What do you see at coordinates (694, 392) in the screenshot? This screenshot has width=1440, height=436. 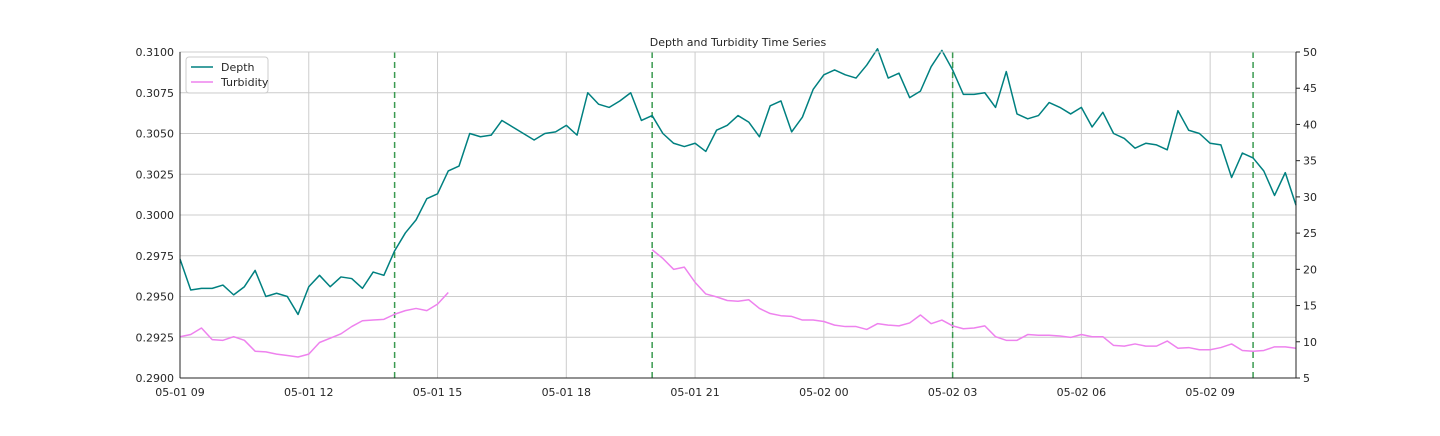 I see `x-tick-label: 05-01 21` at bounding box center [694, 392].